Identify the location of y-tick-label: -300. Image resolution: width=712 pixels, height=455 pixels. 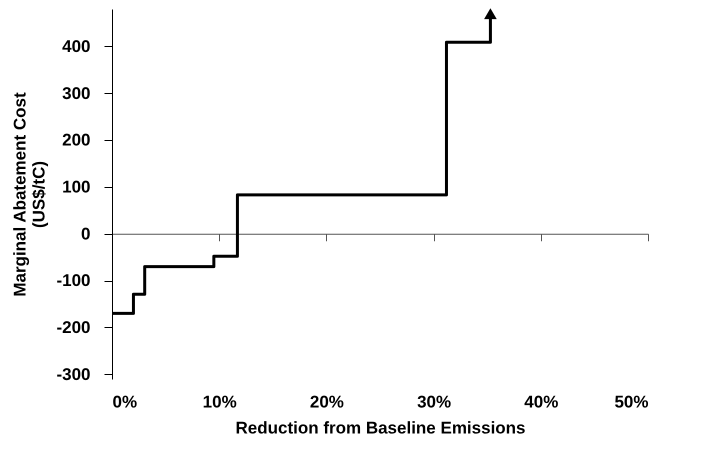
(73, 374).